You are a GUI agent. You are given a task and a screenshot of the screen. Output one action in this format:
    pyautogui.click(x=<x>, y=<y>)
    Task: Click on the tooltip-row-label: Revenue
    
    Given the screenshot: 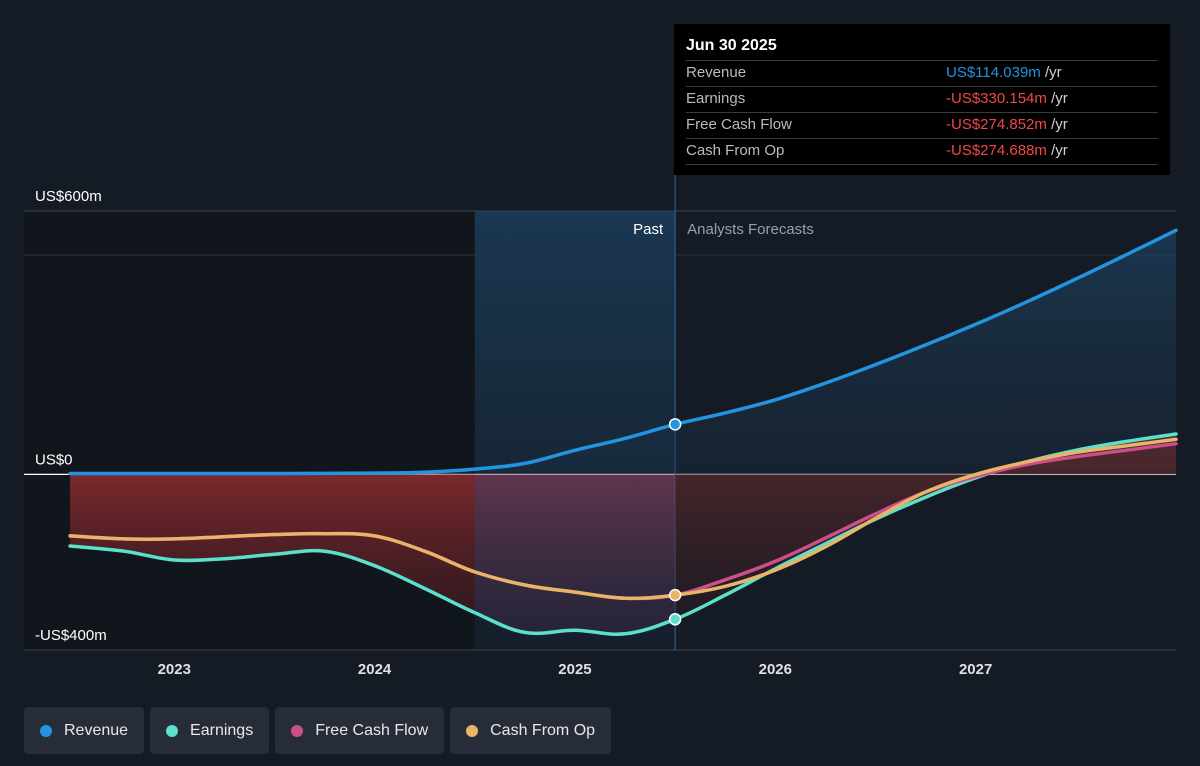 What is the action you would take?
    pyautogui.click(x=716, y=72)
    